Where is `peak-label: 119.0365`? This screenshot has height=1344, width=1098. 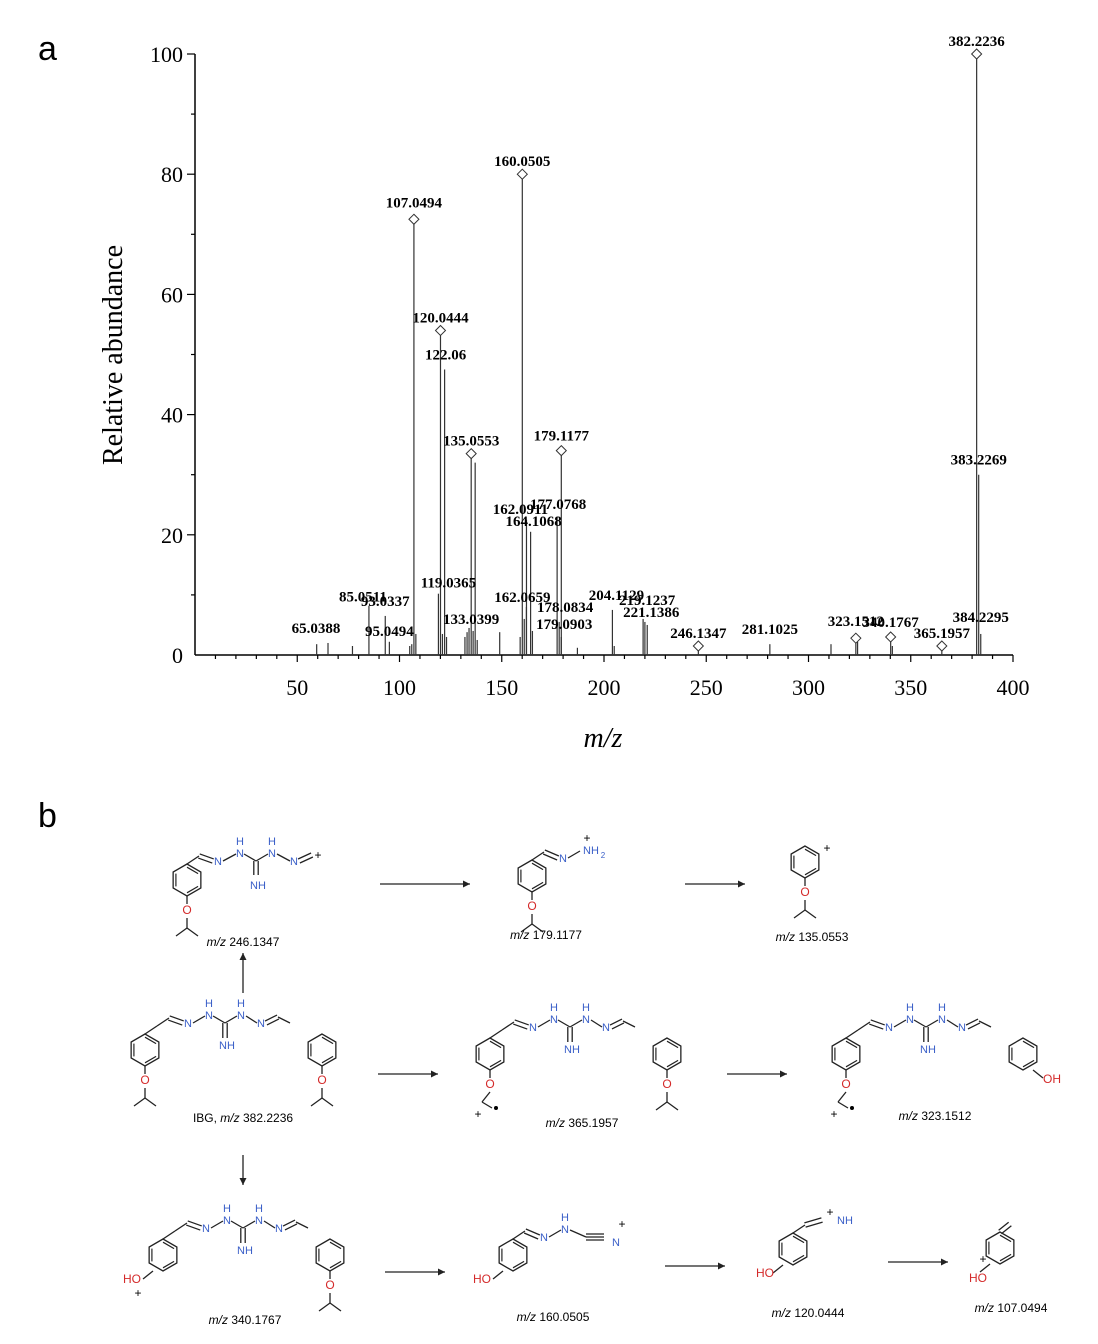 peak-label: 119.0365 is located at coordinates (448, 584).